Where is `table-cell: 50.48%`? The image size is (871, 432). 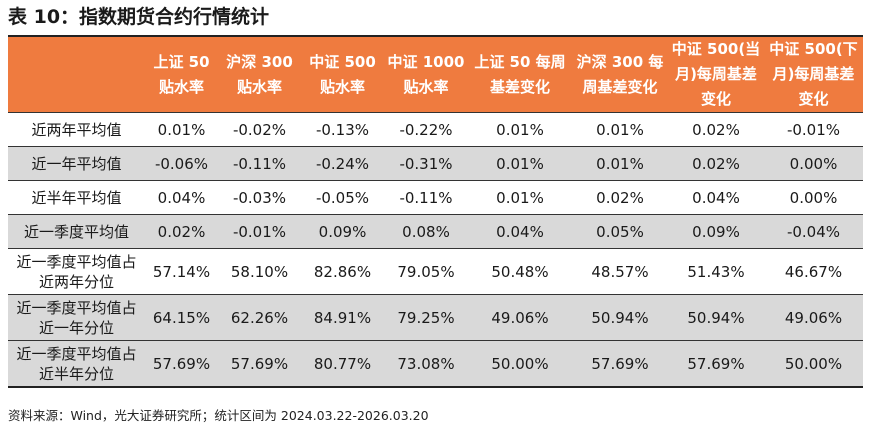 table-cell: 50.48% is located at coordinates (520, 271).